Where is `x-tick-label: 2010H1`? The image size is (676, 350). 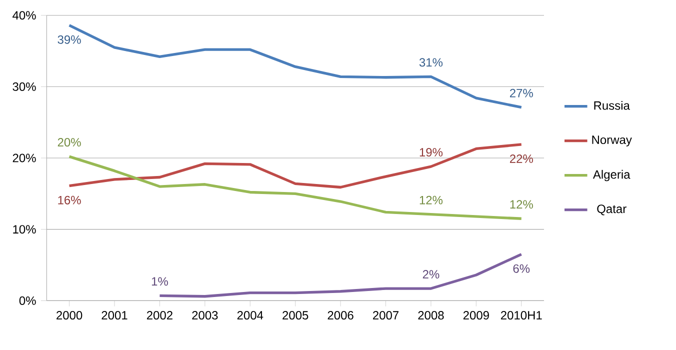 x-tick-label: 2010H1 is located at coordinates (521, 315).